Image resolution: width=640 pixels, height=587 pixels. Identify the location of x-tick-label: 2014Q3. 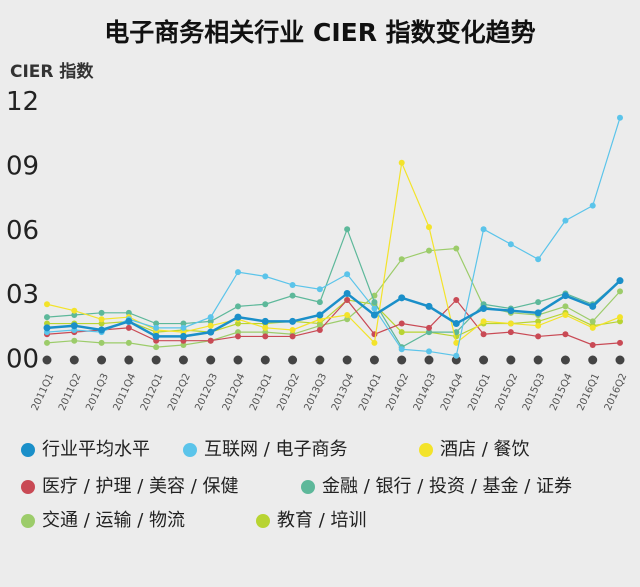
(425, 392).